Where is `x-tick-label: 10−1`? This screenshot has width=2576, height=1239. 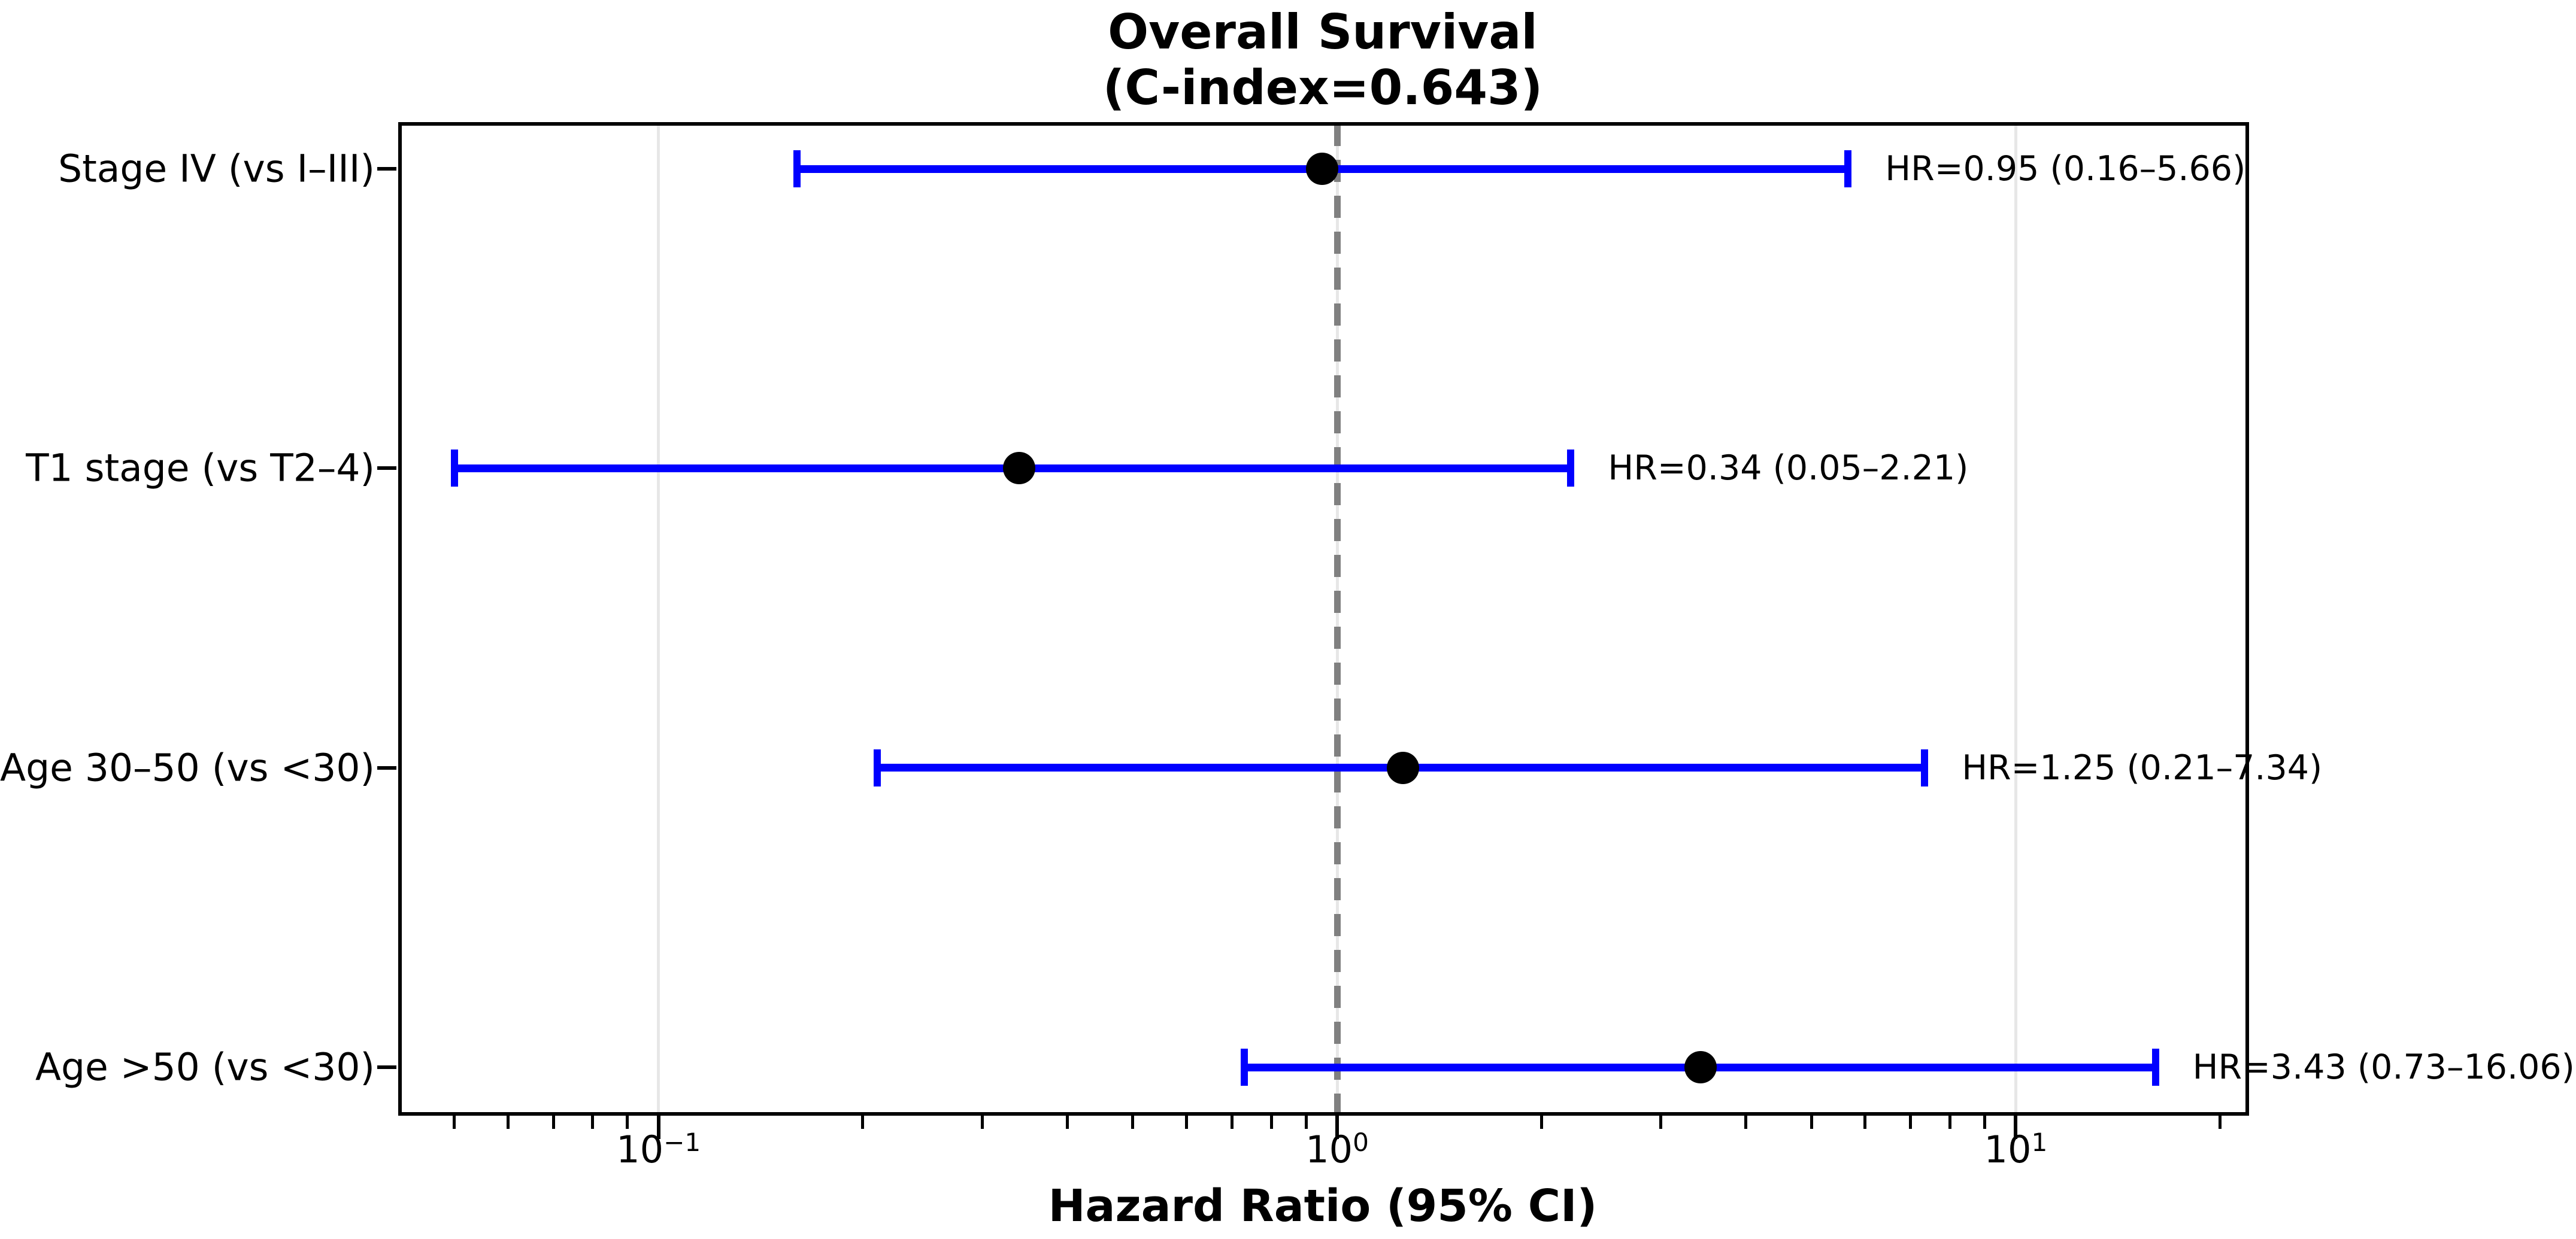 x-tick-label: 10−1 is located at coordinates (658, 1149).